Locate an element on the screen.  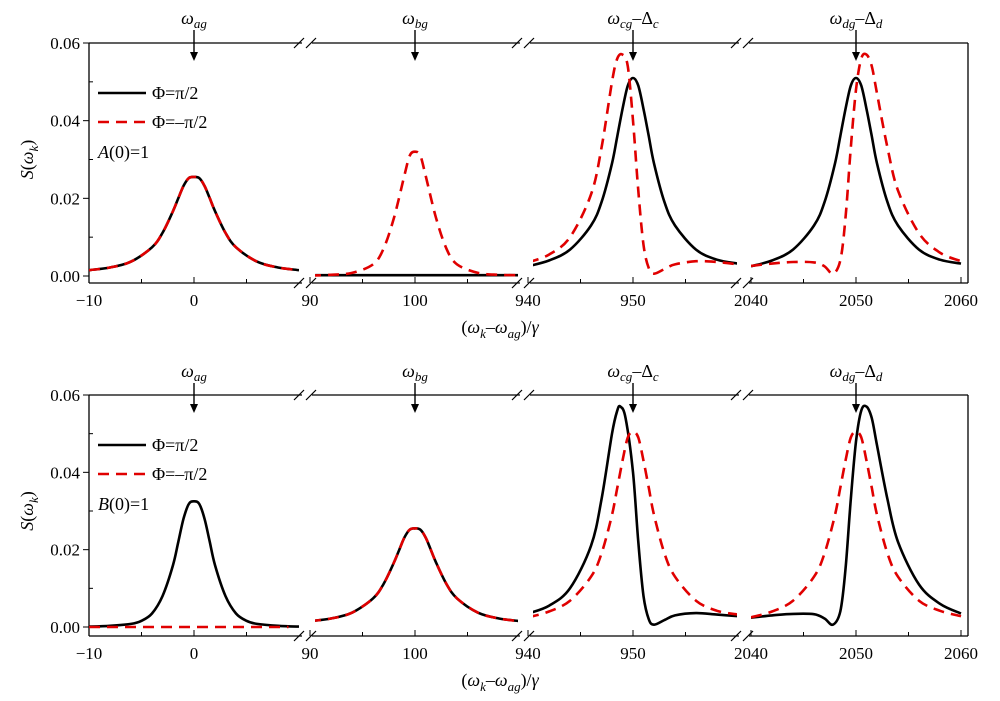
peak-marker-label: ωdg–Δd is located at coordinates (856, 19).